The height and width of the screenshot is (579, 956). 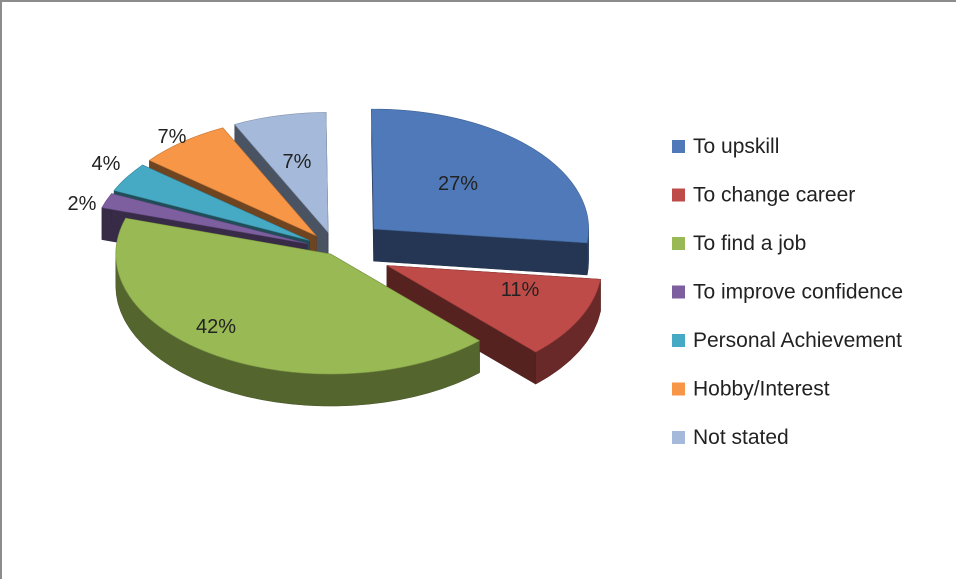 What do you see at coordinates (216, 327) in the screenshot?
I see `data-label: 42%` at bounding box center [216, 327].